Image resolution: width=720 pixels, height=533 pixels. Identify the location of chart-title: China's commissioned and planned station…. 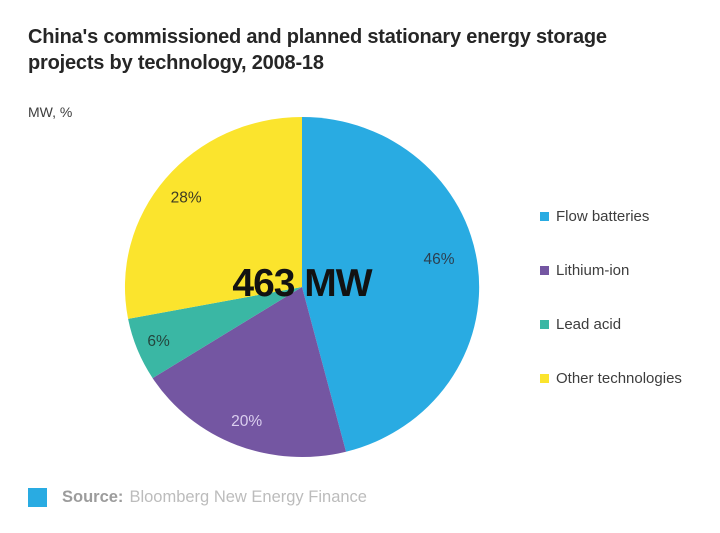
(317, 50).